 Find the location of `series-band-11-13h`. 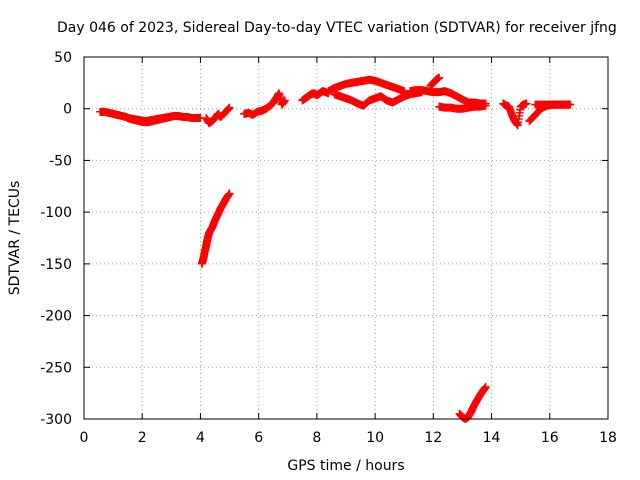

series-band-11-13h is located at coordinates (448, 97).